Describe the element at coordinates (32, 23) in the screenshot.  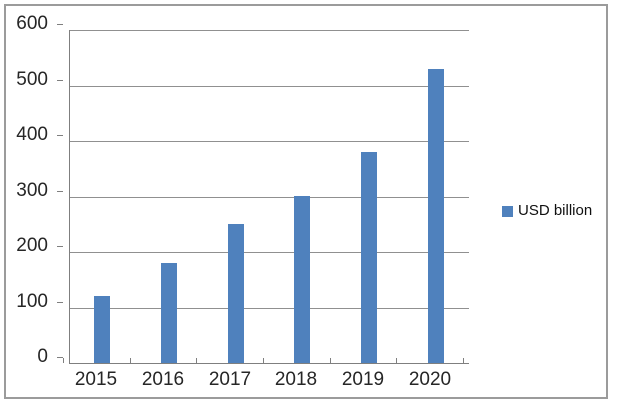
I see `y-tick-label-600: 600` at that location.